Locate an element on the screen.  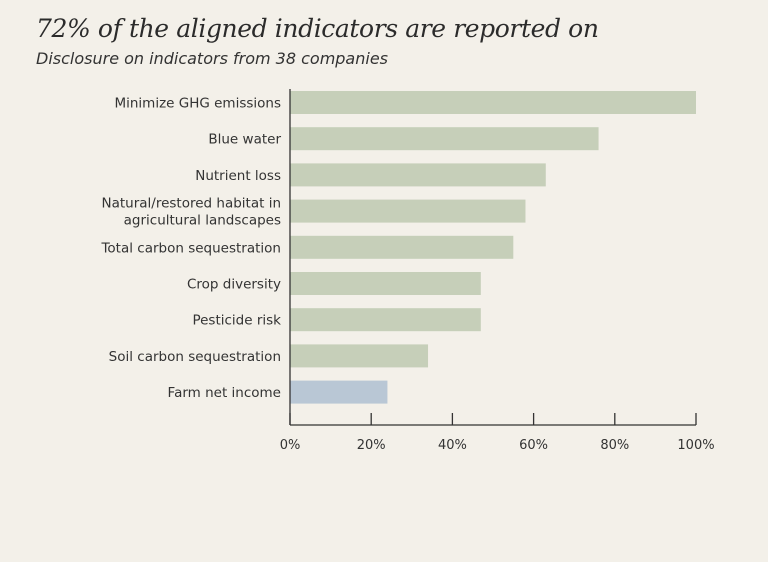
category-label-blue-water: Blue water is located at coordinates (244, 140).